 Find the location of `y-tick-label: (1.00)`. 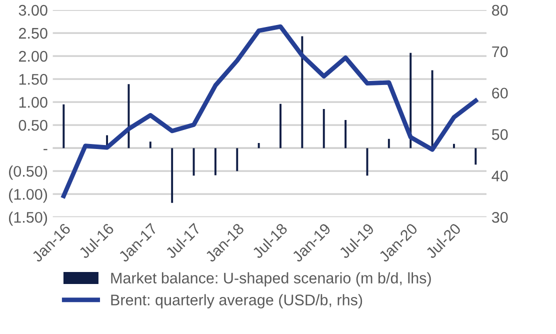

y-tick-label: (1.00) is located at coordinates (28, 195).